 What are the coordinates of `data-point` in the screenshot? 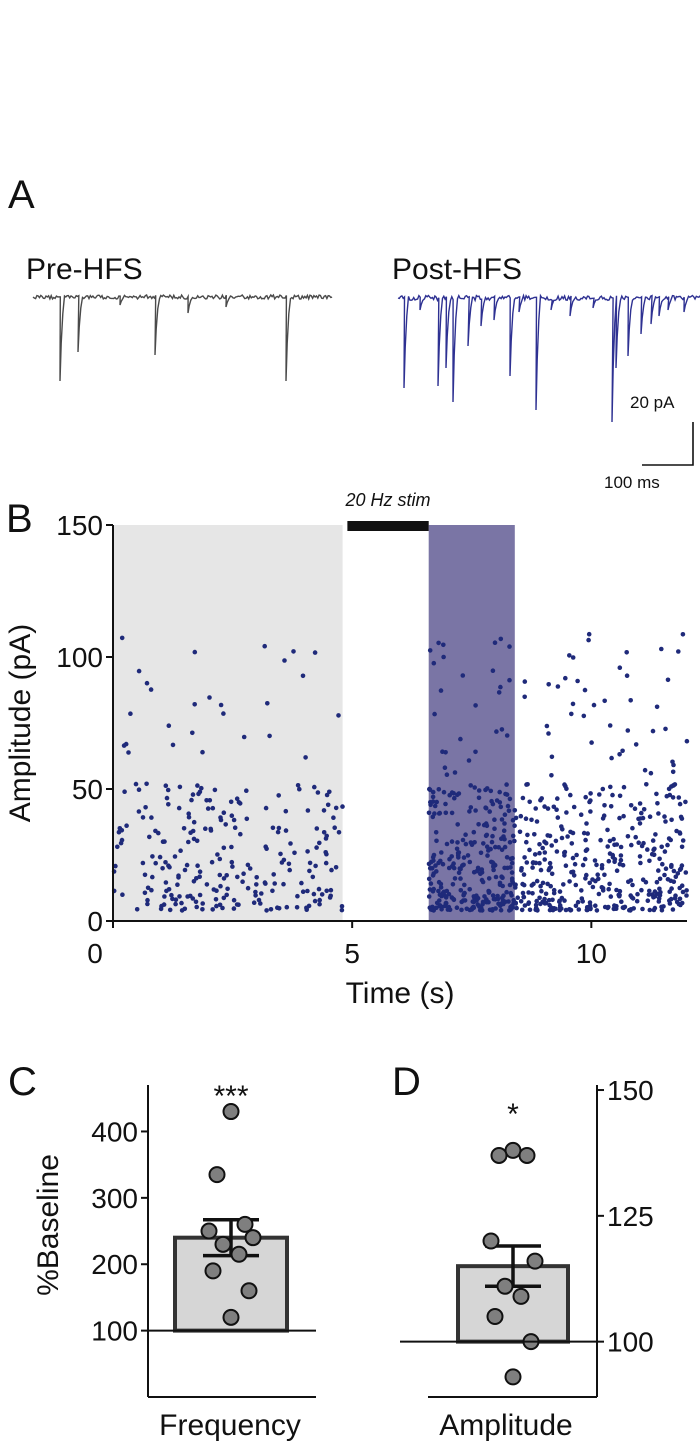 It's located at (521, 1296).